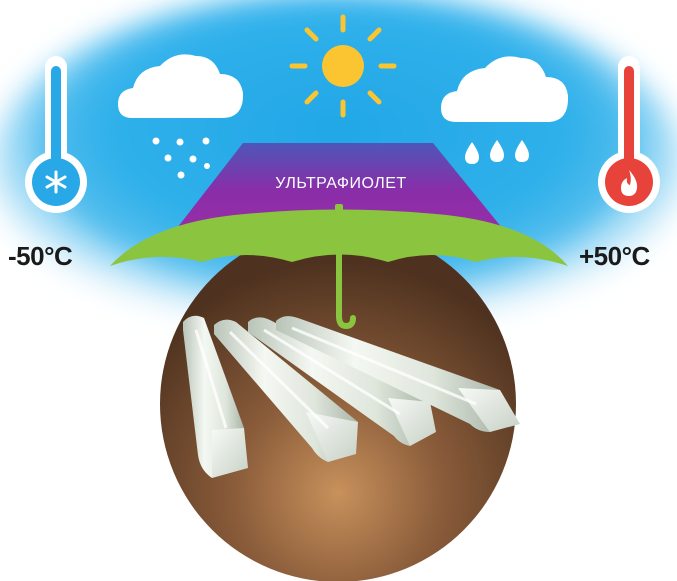 This screenshot has height=581, width=677. I want to click on umbrella-icon, so click(339, 267).